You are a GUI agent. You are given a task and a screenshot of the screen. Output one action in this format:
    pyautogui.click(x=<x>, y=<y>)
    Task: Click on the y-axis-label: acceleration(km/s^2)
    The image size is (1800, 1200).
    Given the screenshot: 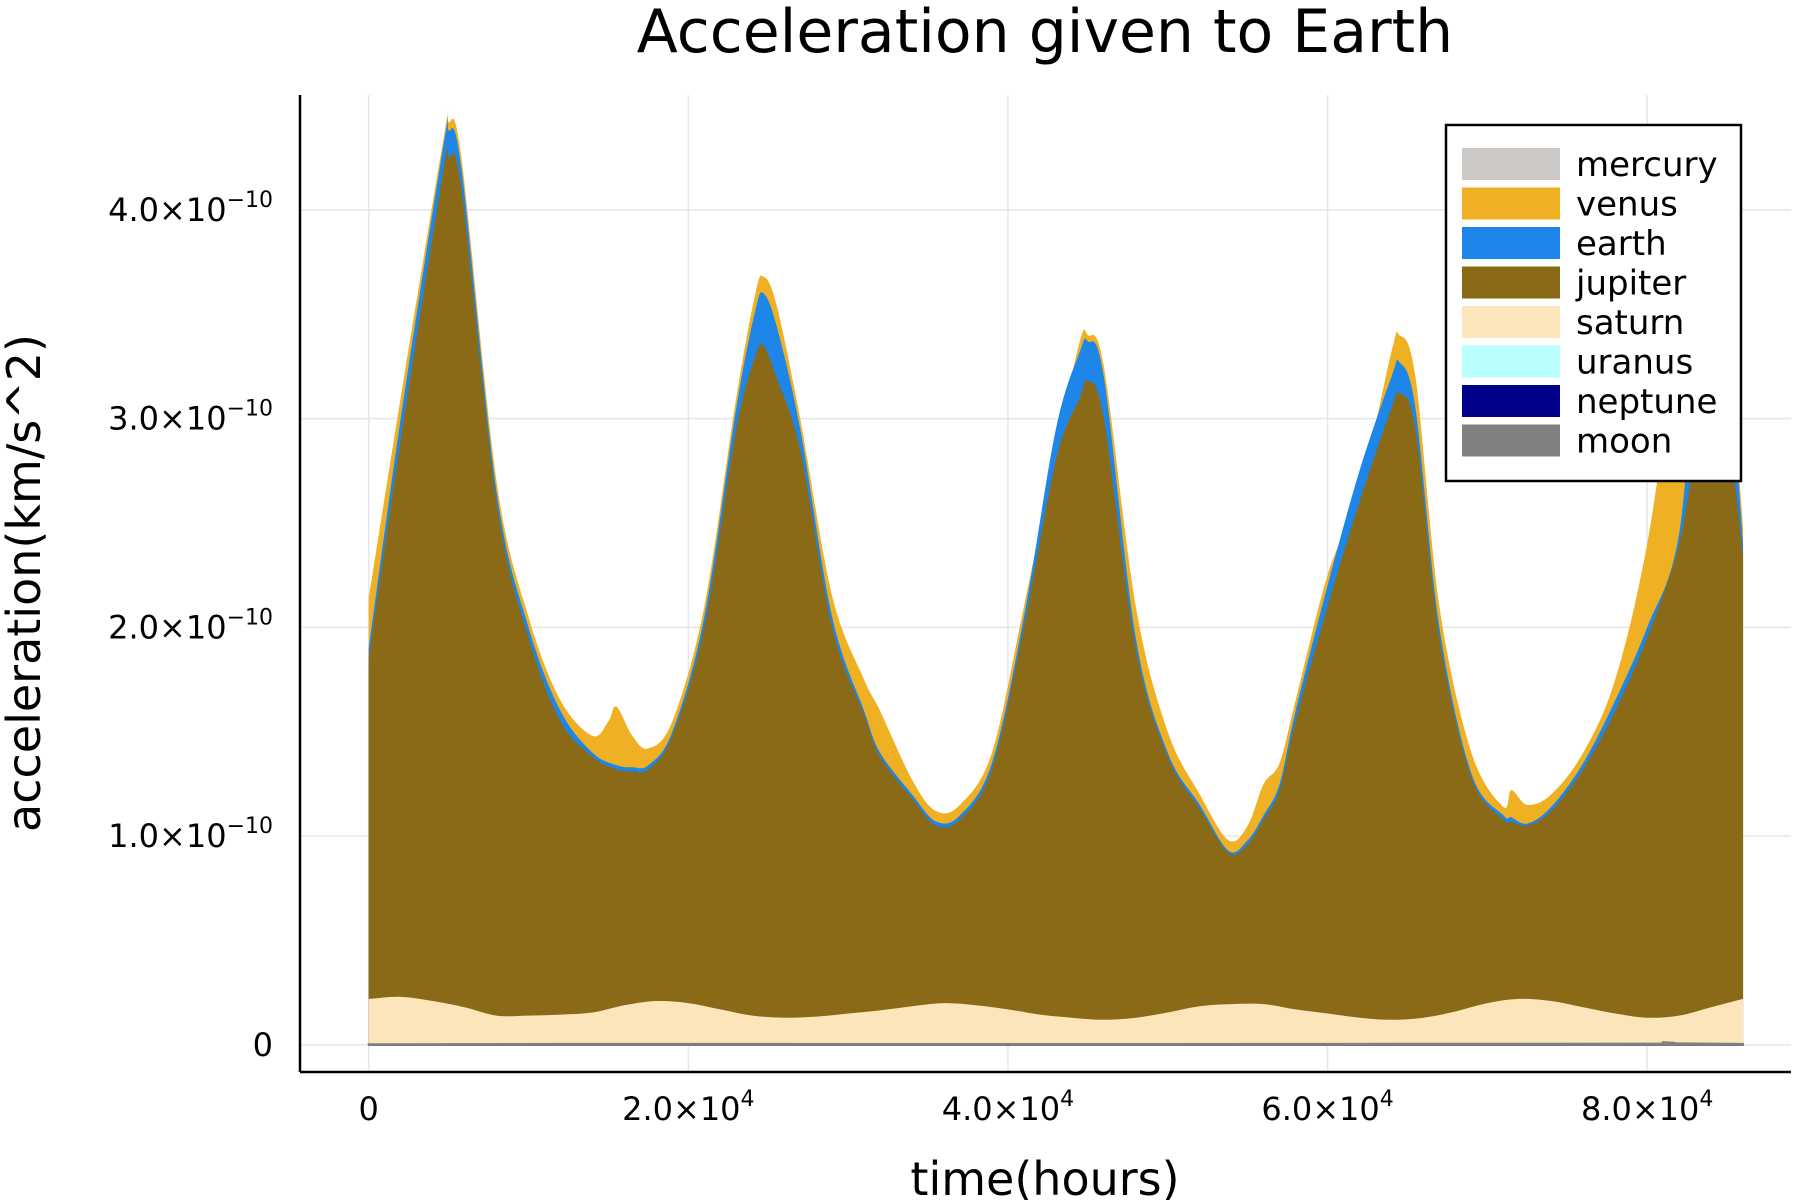 What is the action you would take?
    pyautogui.click(x=25, y=583)
    